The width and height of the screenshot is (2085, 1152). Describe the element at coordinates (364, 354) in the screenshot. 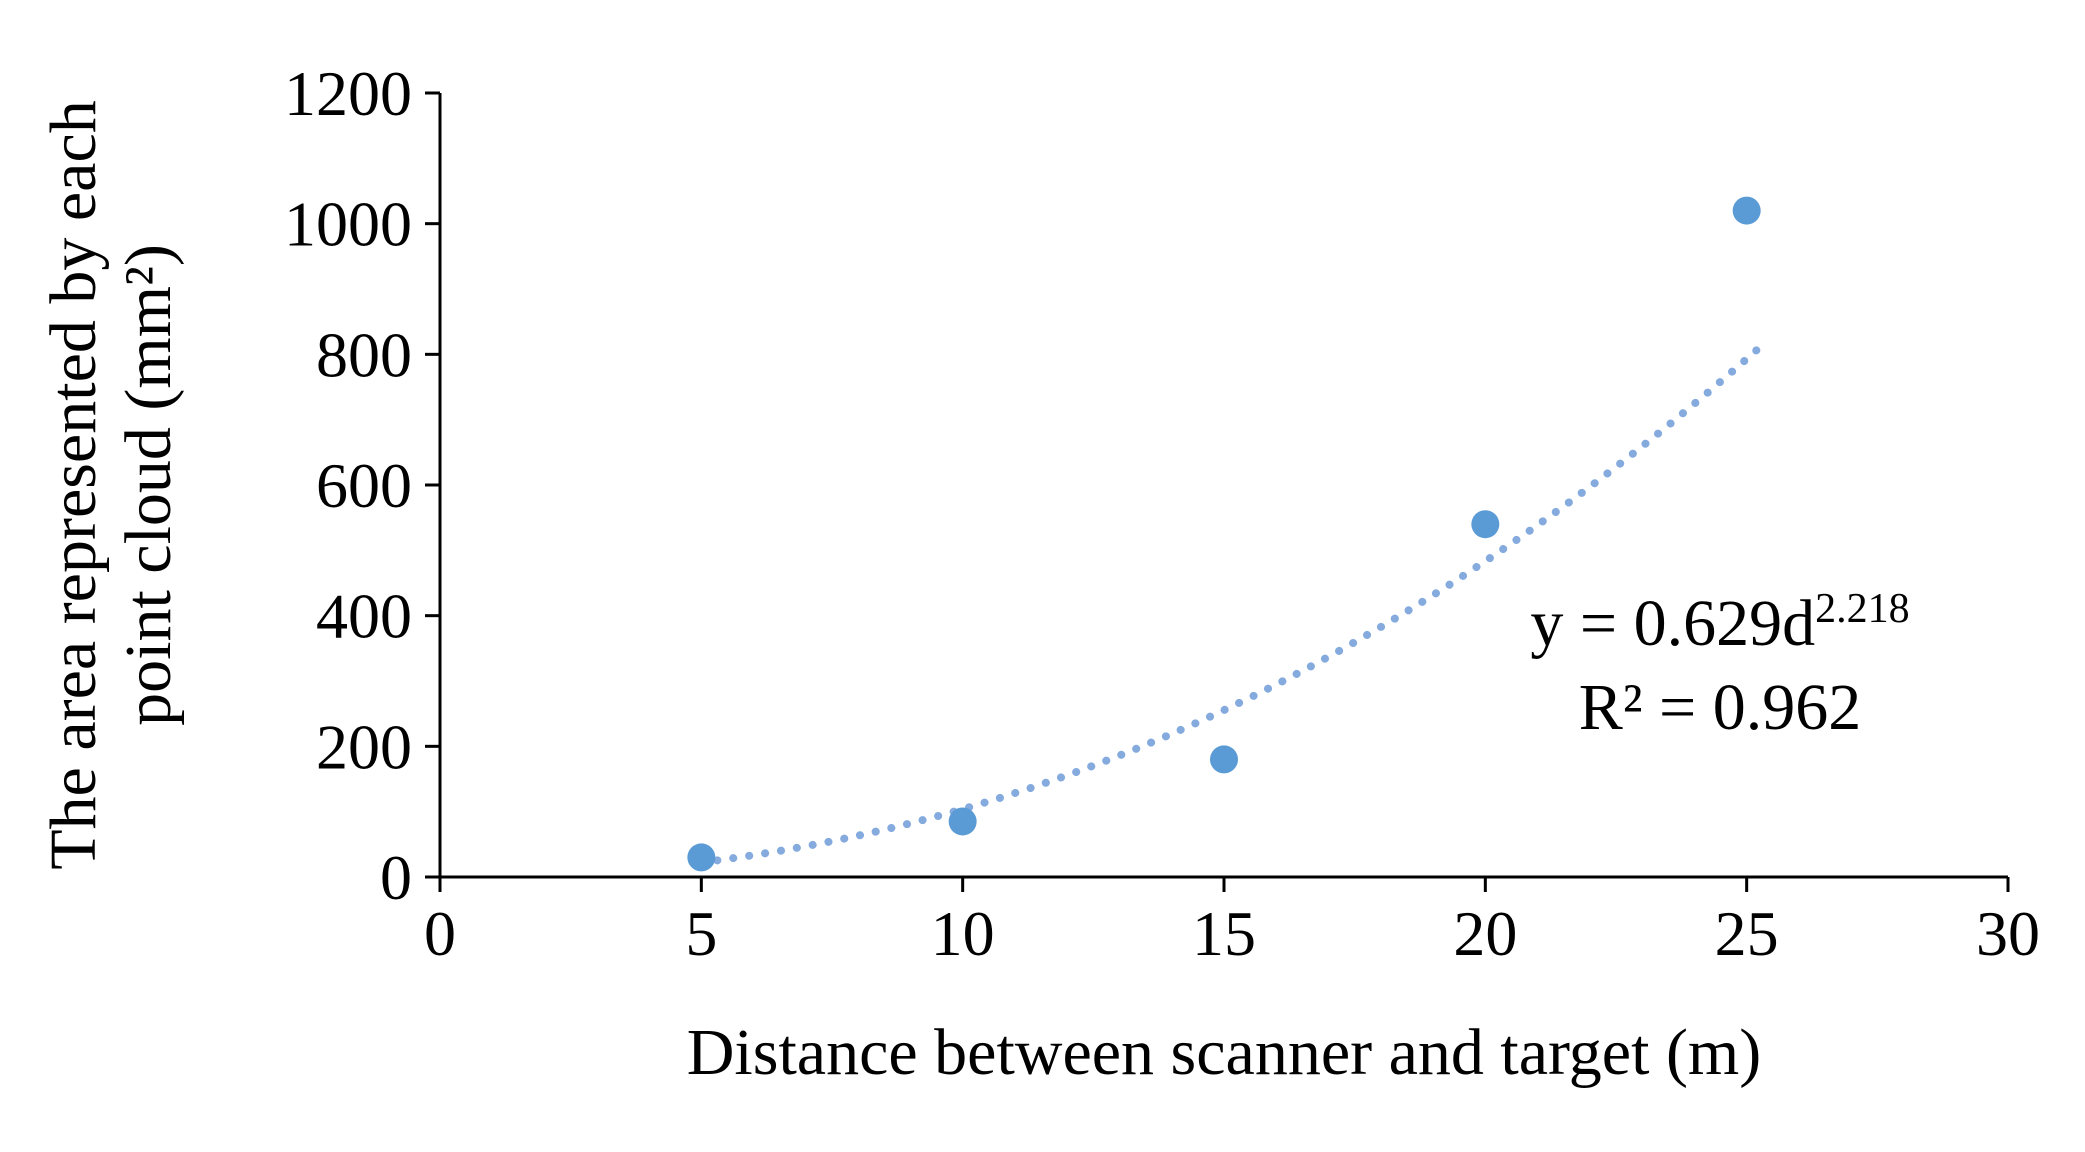

I see `y-tick-label: 800` at that location.